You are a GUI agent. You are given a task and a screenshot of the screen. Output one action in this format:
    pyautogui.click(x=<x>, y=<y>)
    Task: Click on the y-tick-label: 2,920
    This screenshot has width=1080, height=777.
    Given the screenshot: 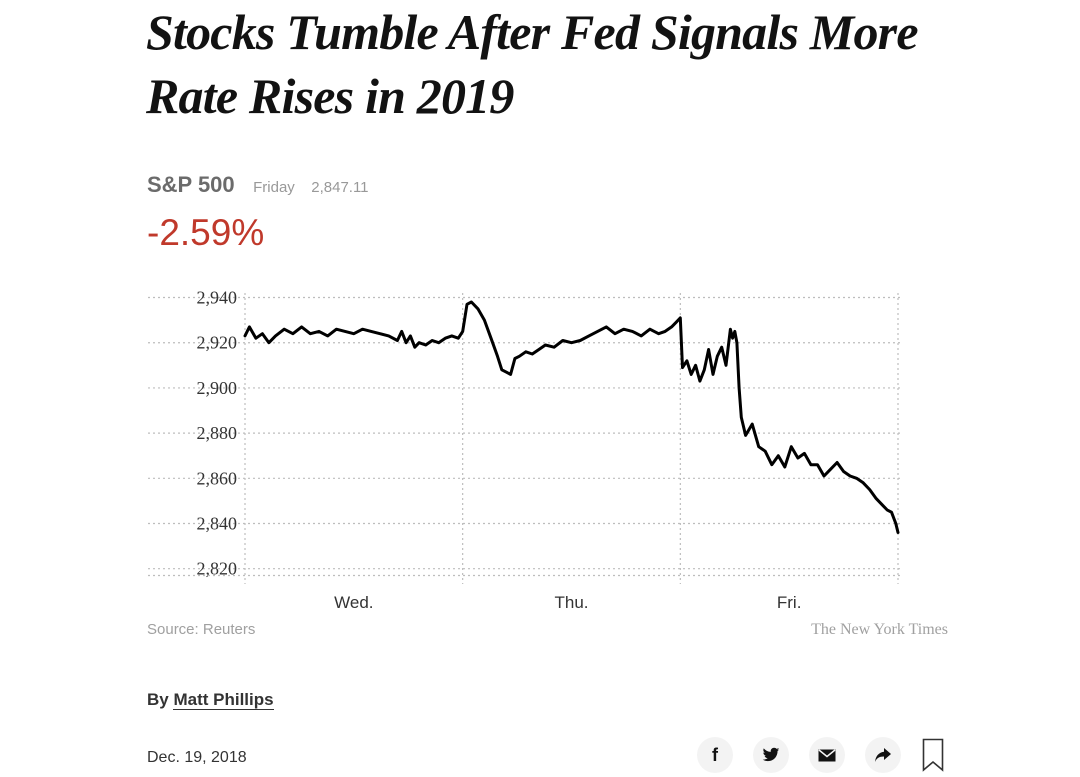 What is the action you would take?
    pyautogui.click(x=217, y=343)
    